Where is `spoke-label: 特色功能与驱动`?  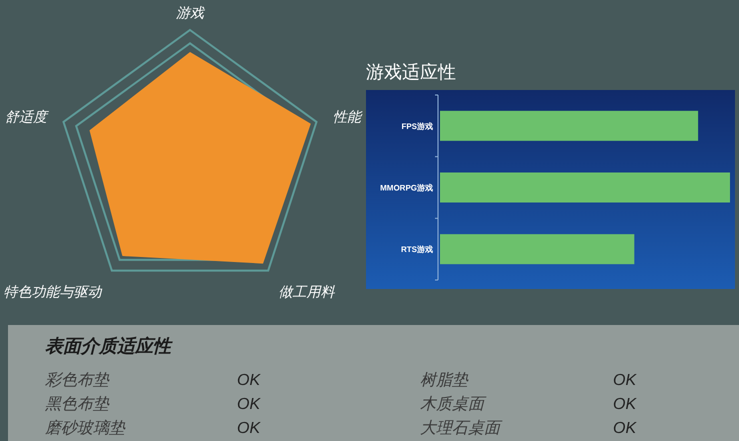 spoke-label: 特色功能与驱动 is located at coordinates (53, 292).